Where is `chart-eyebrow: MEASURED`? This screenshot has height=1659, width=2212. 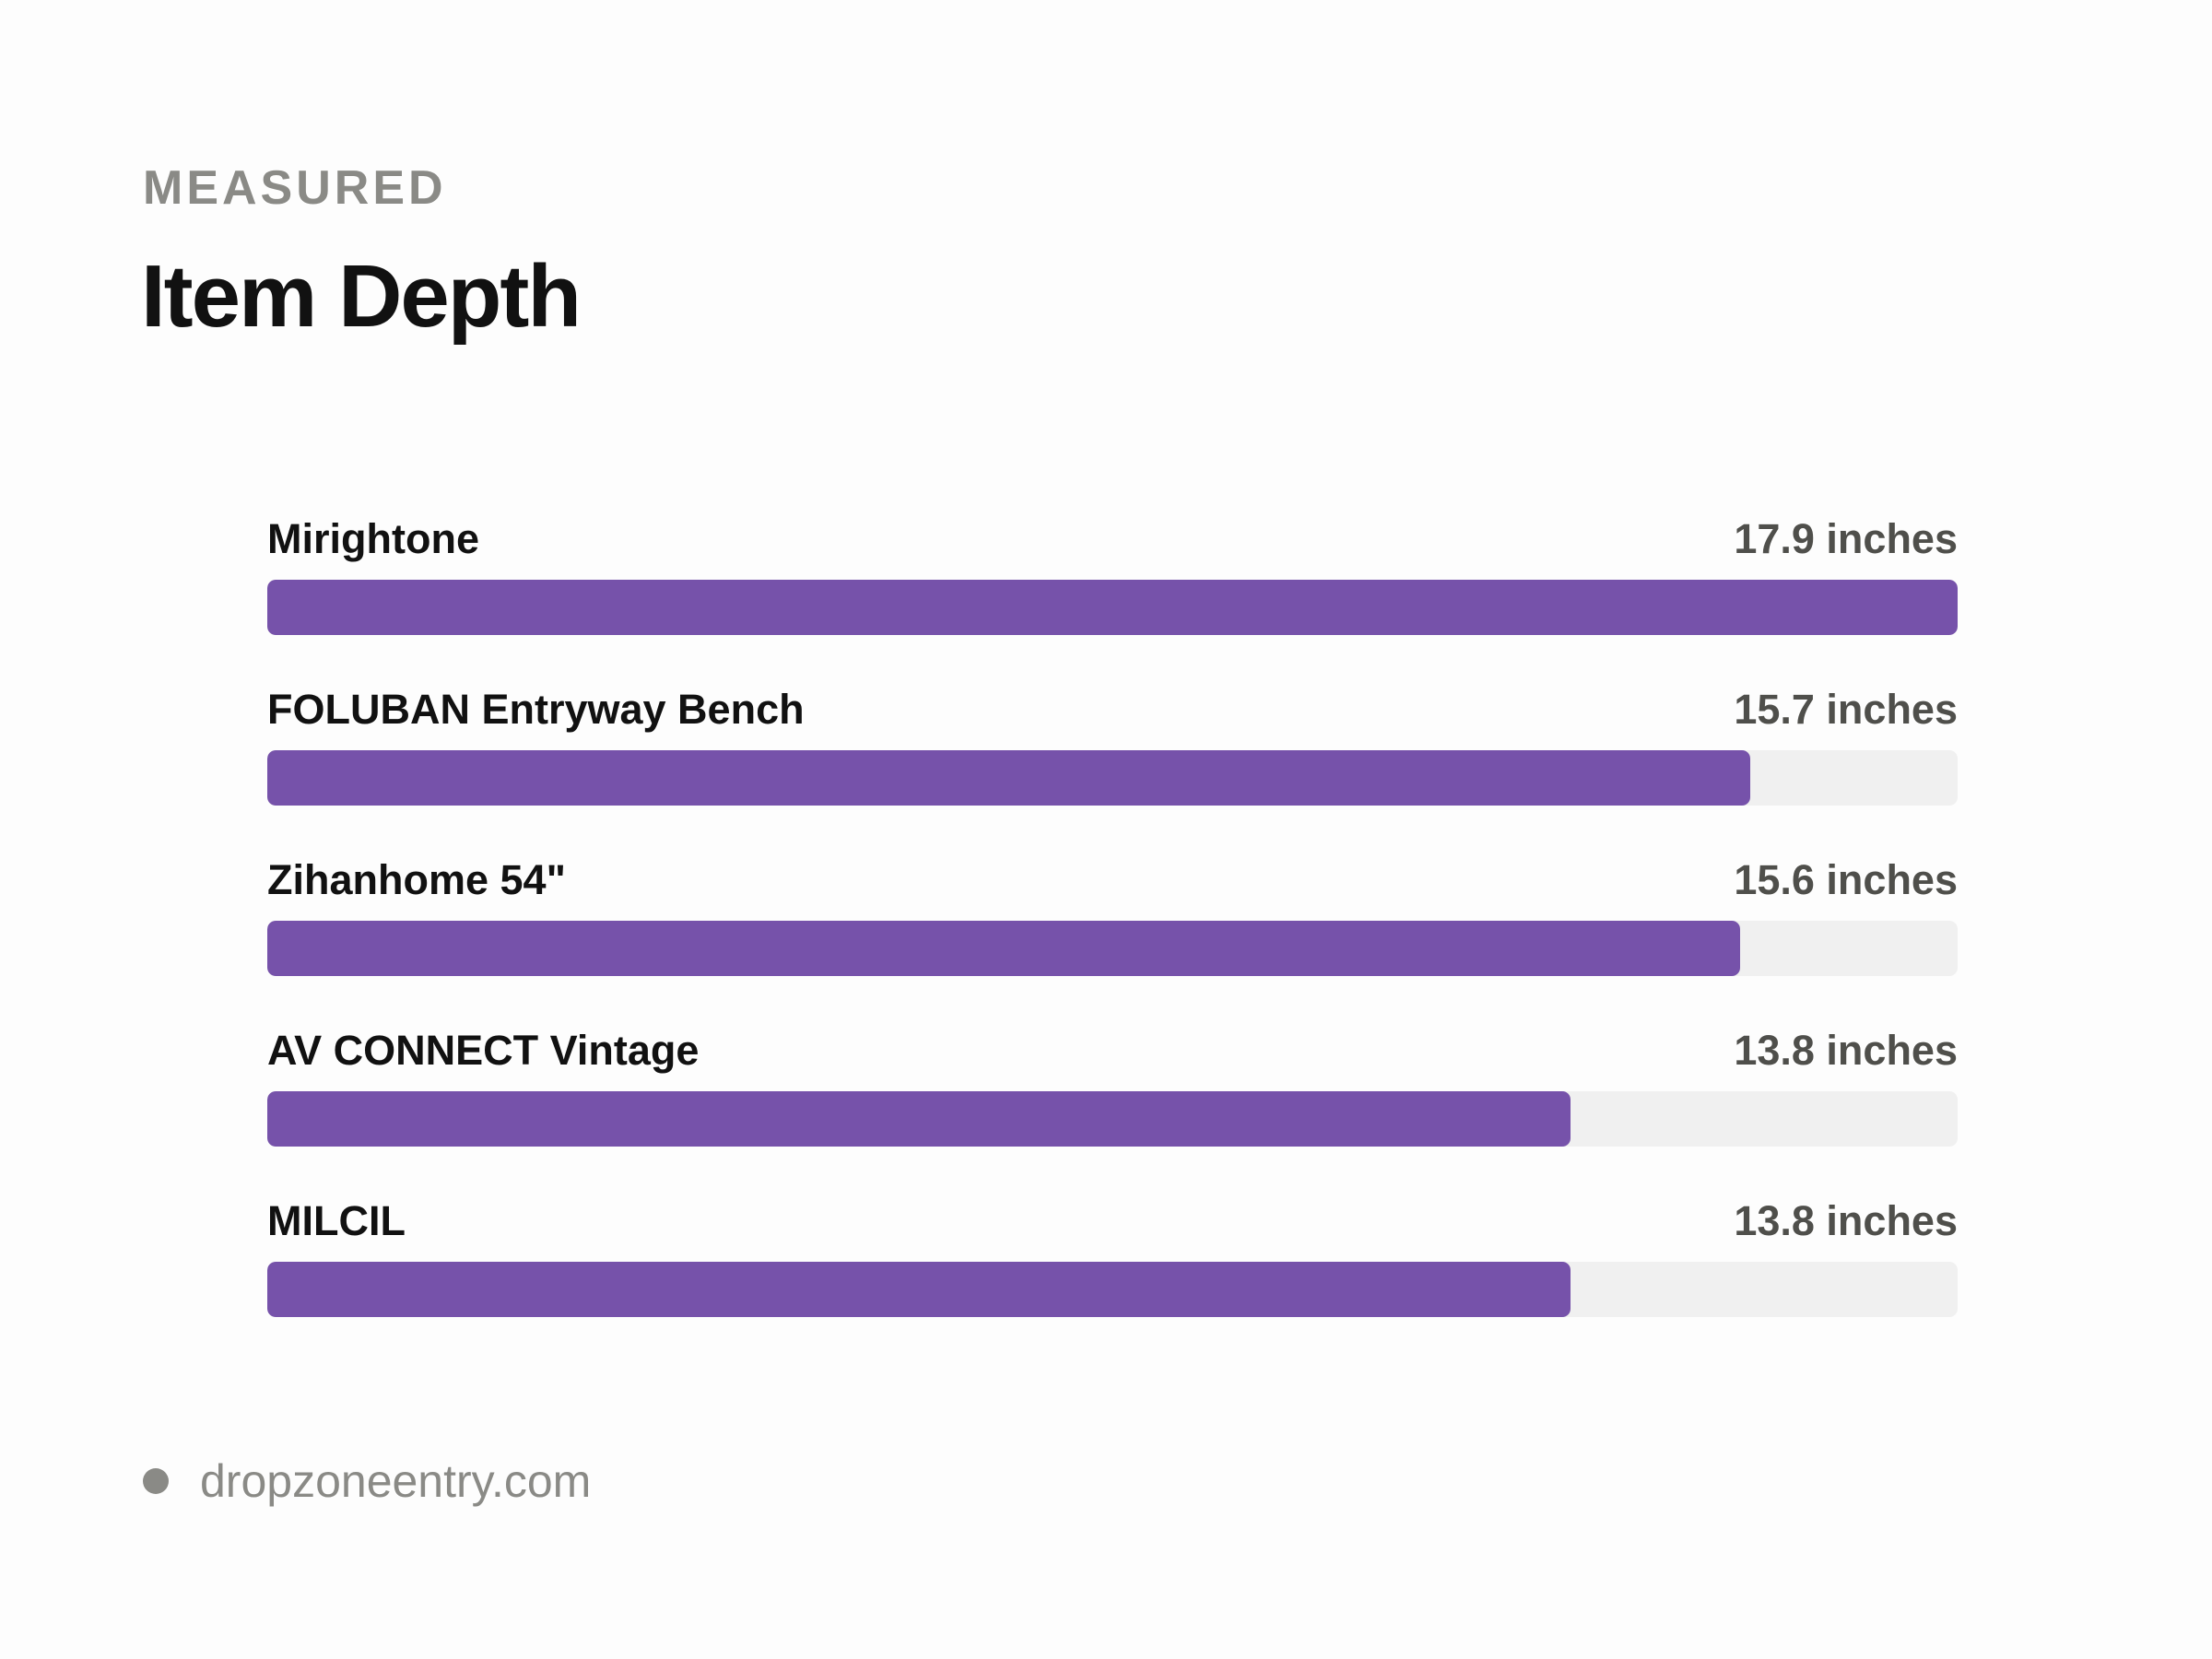
chart-eyebrow: MEASURED is located at coordinates (295, 188).